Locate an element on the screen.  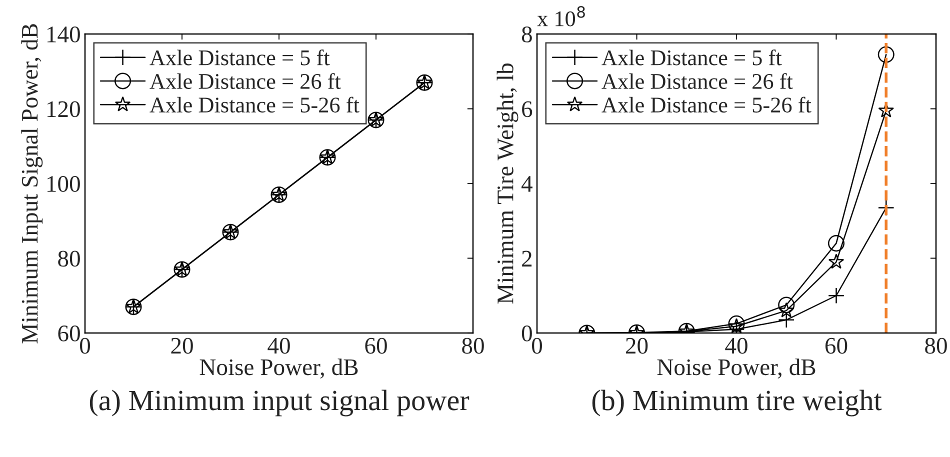
y-tick-label: 100 is located at coordinates (63, 184).